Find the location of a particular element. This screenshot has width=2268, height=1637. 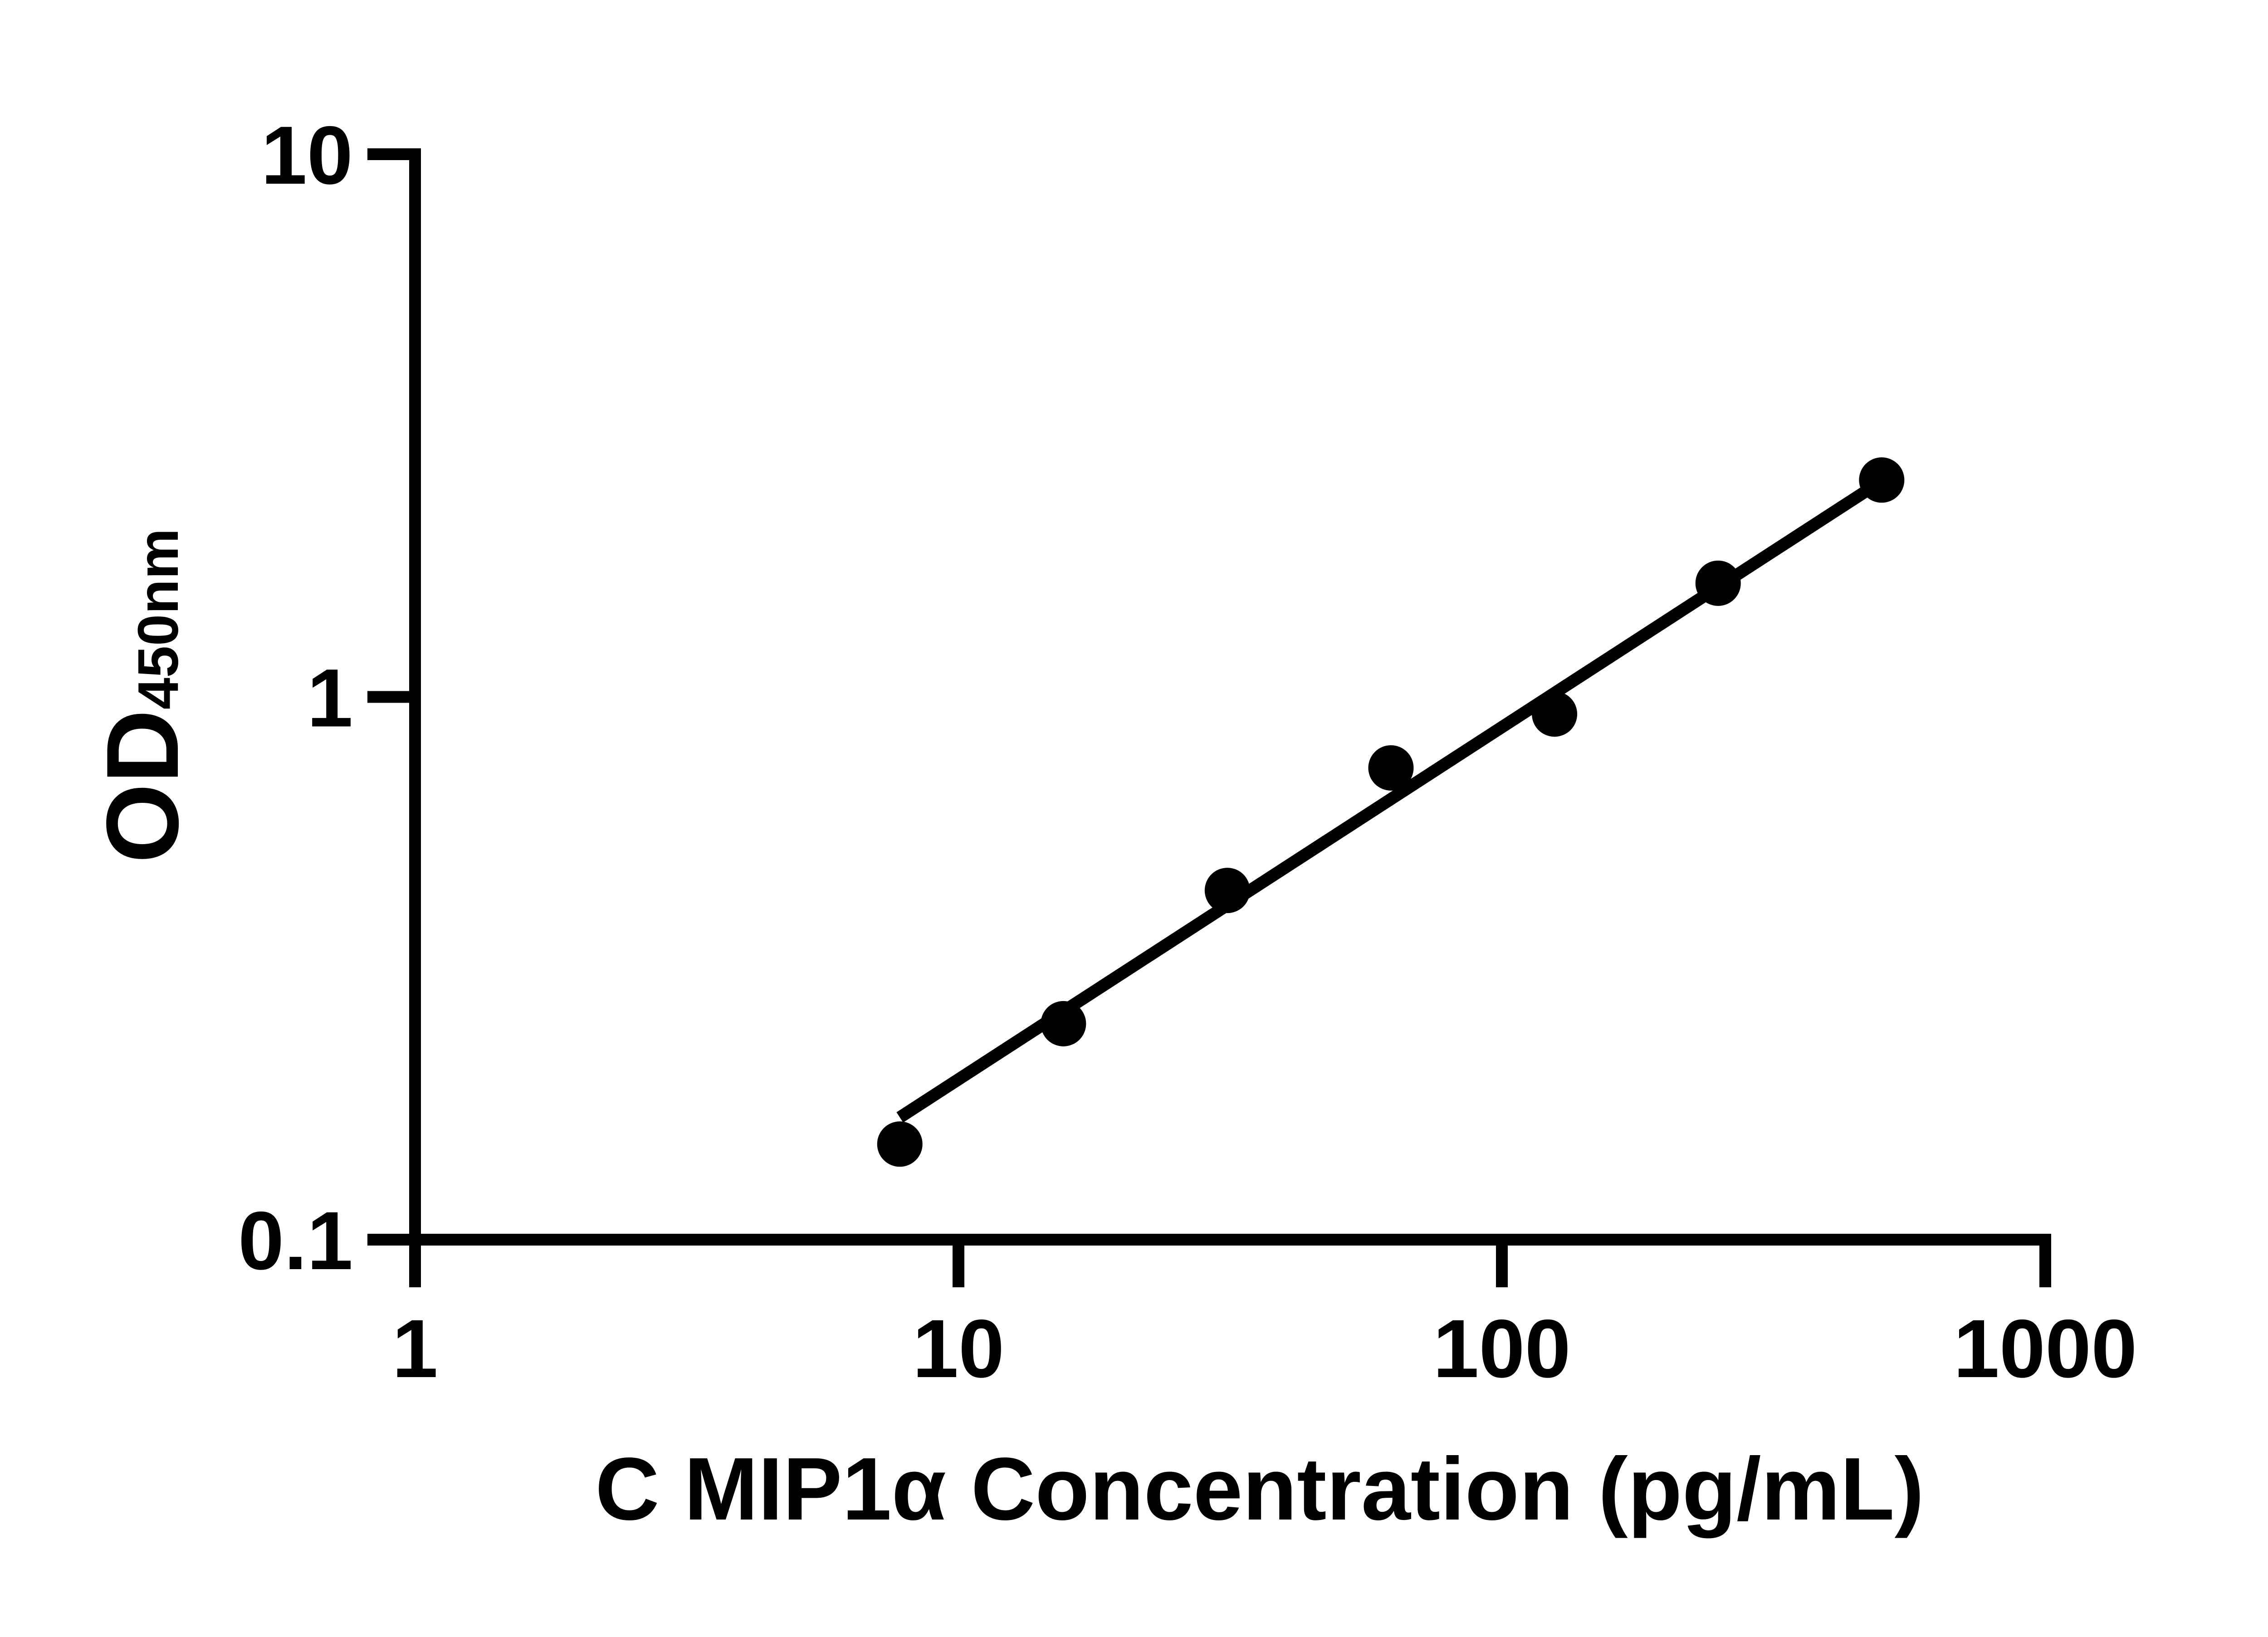

x-axis-title: C MIP1α Concentration (pg/mL) is located at coordinates (1260, 1489).